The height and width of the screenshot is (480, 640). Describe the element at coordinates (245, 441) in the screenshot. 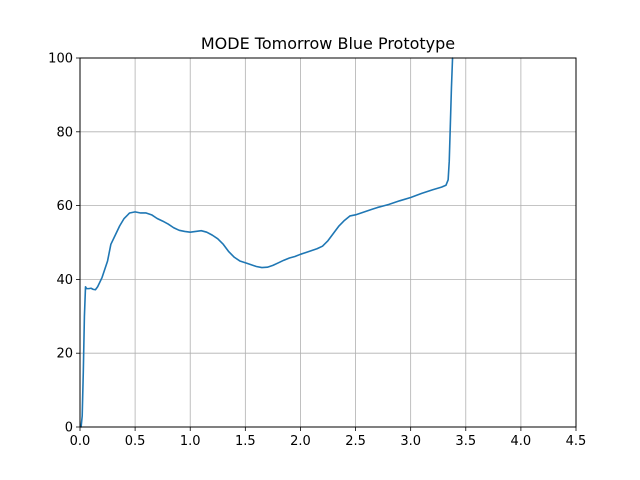

I see `x-tick-label: 1.5` at that location.